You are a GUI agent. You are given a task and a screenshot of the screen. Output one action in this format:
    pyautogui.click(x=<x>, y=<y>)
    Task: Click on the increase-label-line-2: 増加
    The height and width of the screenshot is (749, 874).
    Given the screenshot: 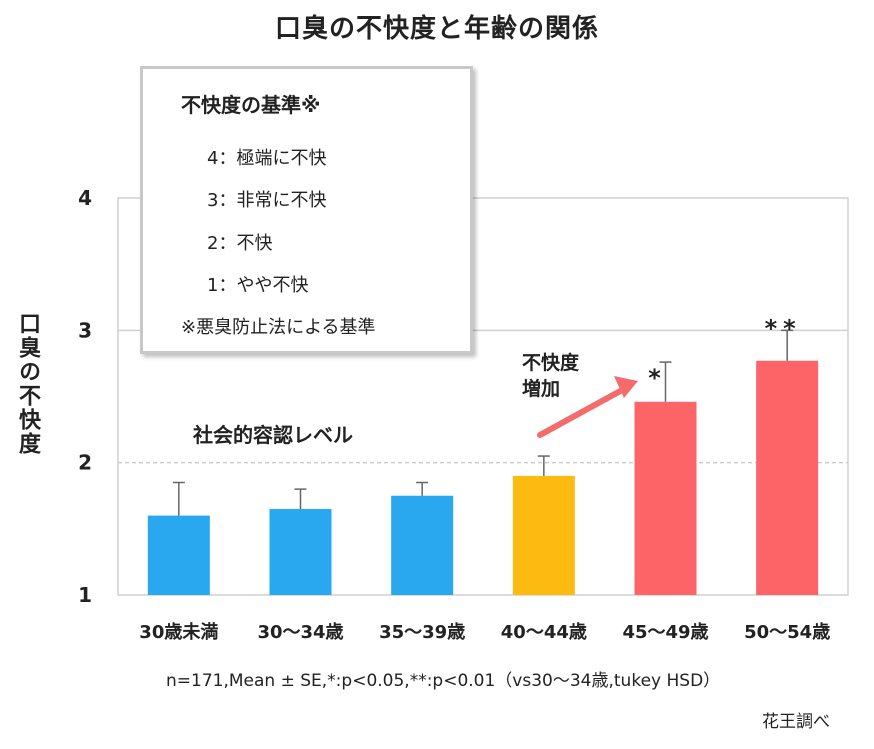 What is the action you would take?
    pyautogui.click(x=541, y=389)
    